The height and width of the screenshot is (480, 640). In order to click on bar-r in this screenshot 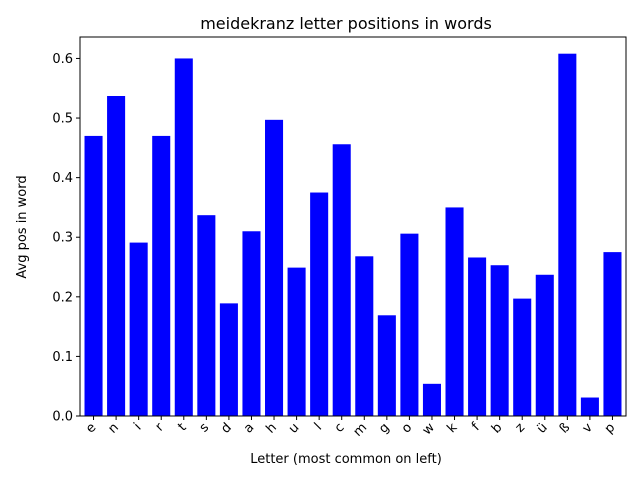, I will do `click(161, 276)`.